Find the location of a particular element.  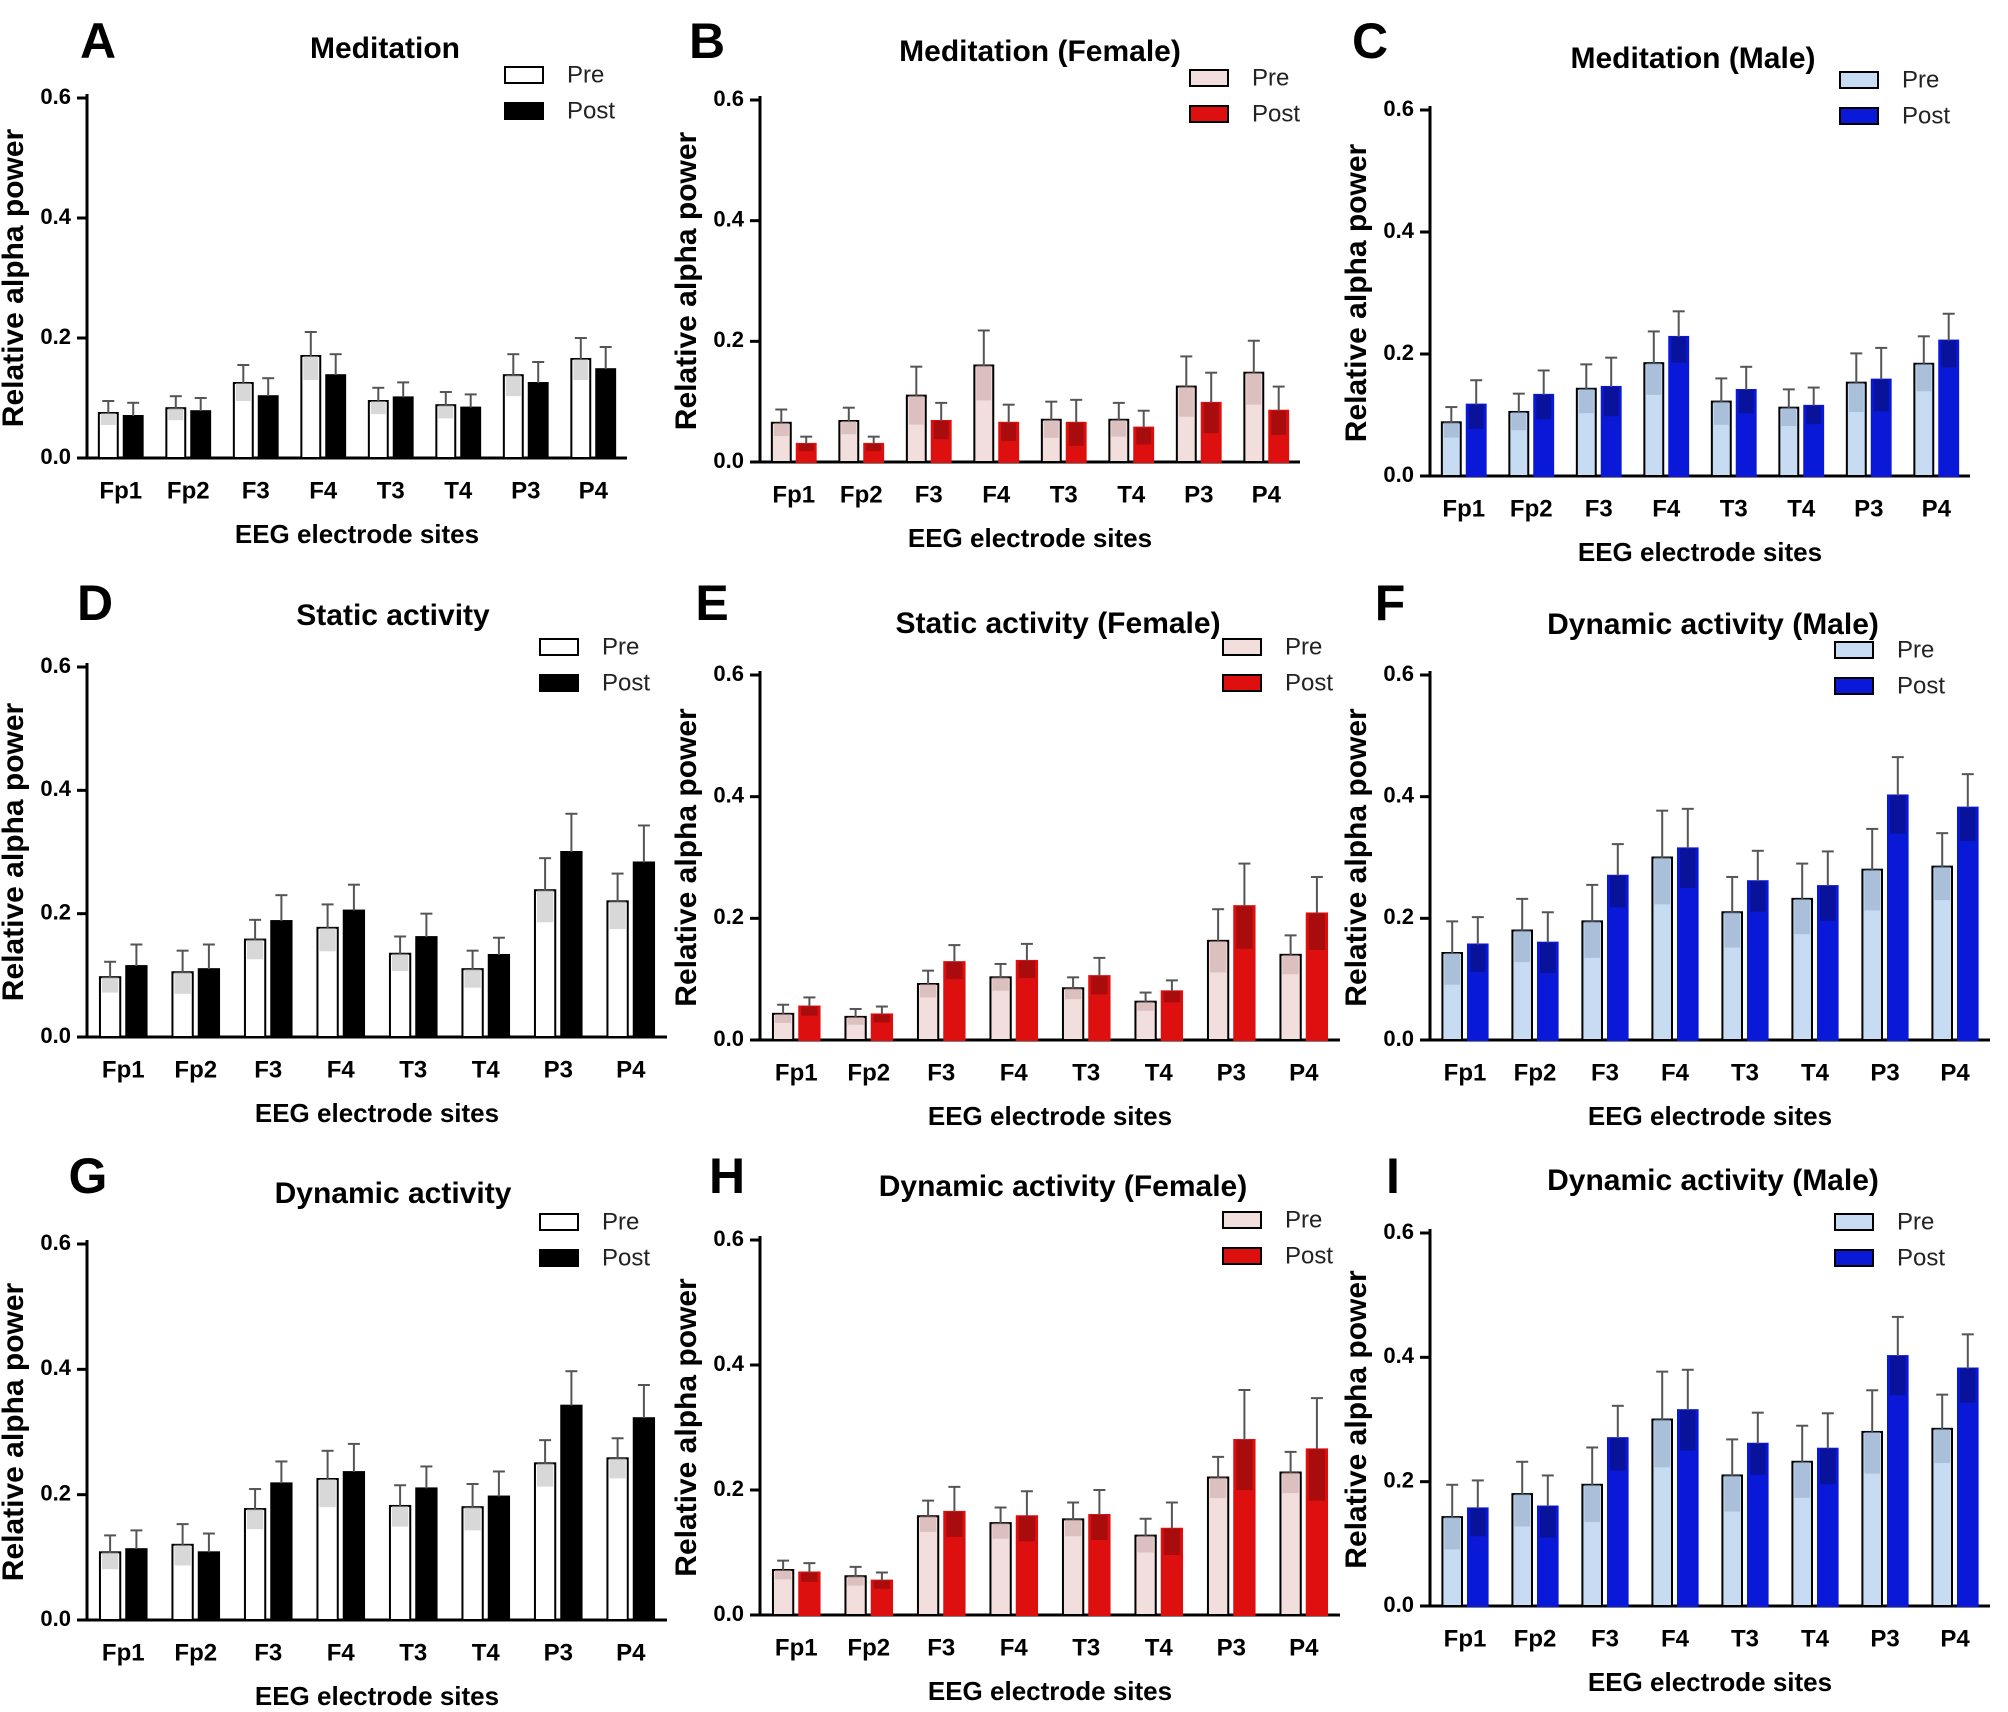

chart-title: Dynamic activity (Female) is located at coordinates (1063, 1186).